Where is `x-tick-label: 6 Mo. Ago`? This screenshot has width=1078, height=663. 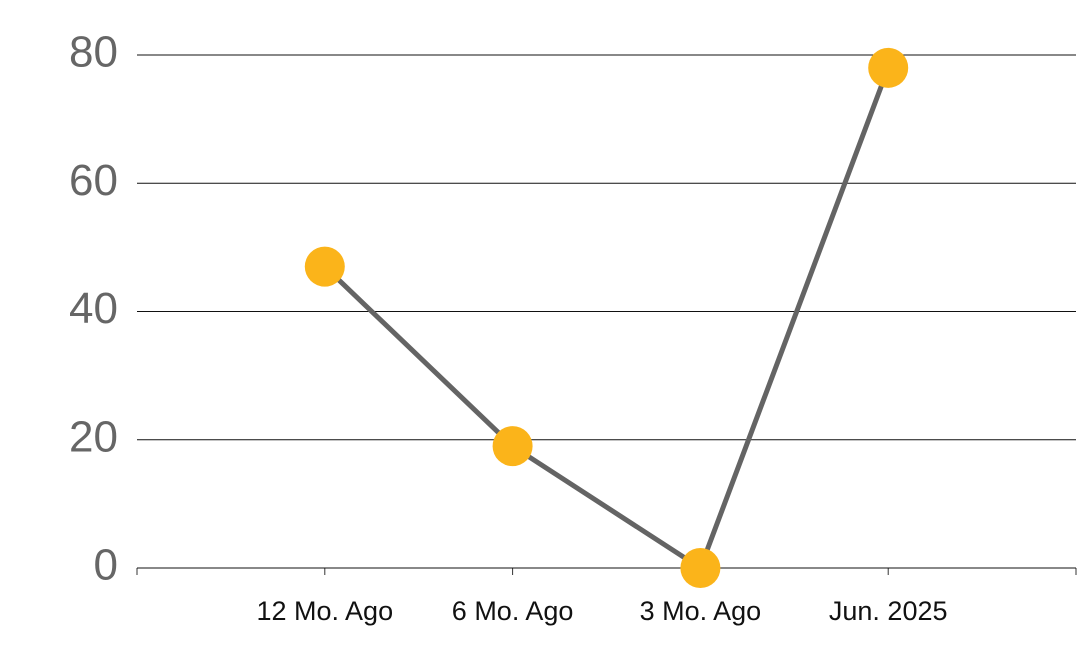
x-tick-label: 6 Mo. Ago is located at coordinates (513, 611).